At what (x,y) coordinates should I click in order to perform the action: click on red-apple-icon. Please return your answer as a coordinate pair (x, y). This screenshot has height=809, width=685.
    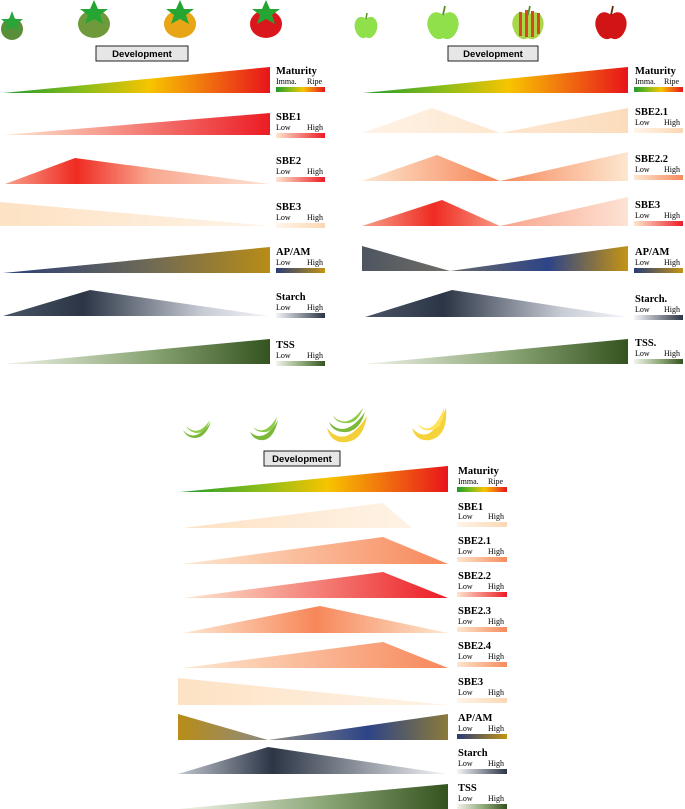
    Looking at the image, I should click on (611, 22).